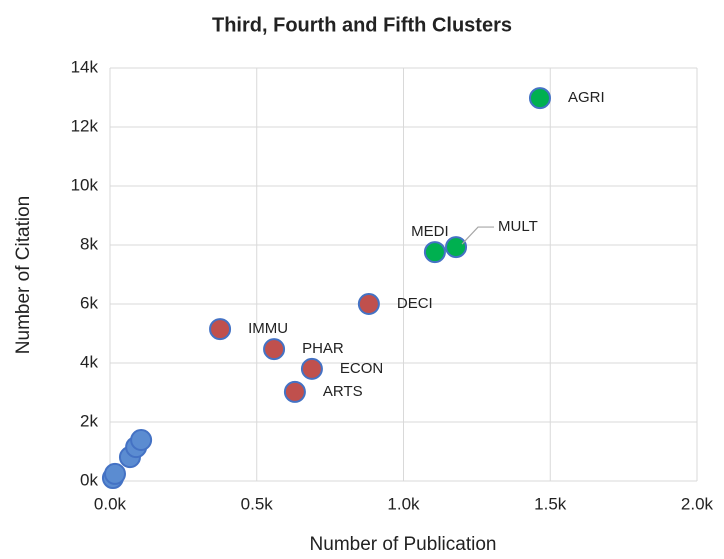 This screenshot has height=559, width=724. I want to click on y-tick-label: 6k, so click(89, 302).